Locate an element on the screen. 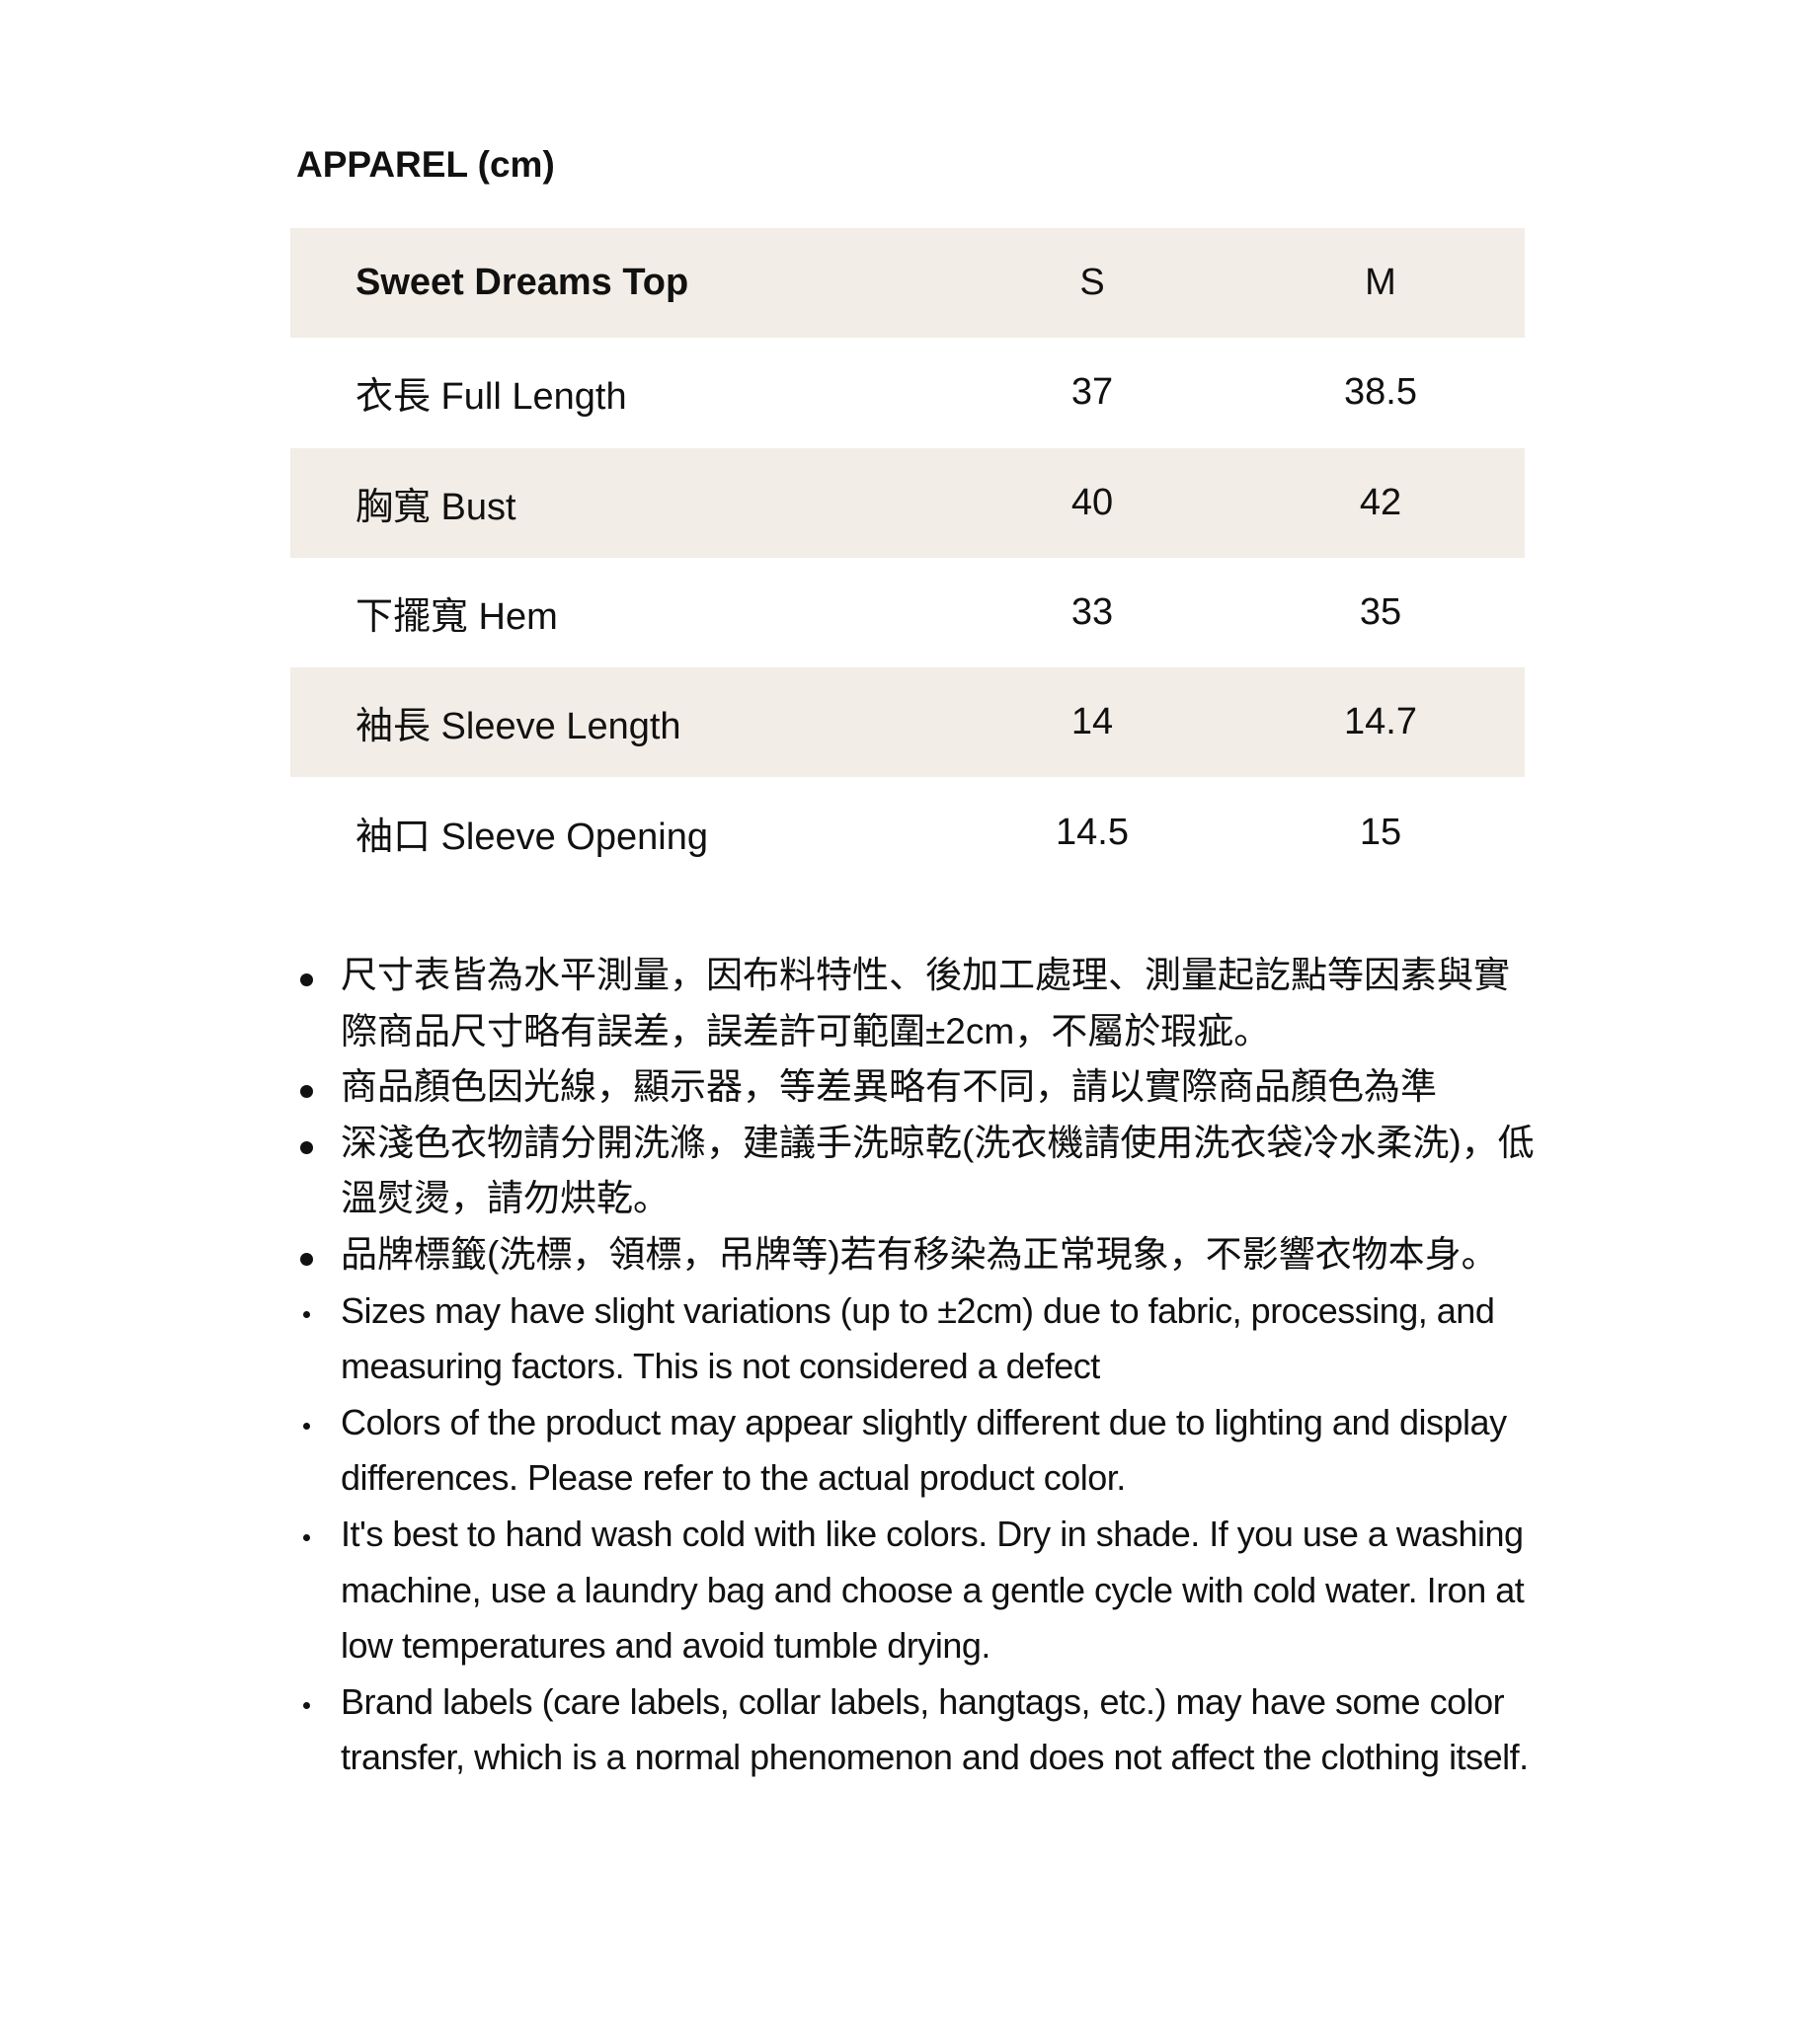 The height and width of the screenshot is (2022, 1820). value-m: 42 is located at coordinates (1380, 502).